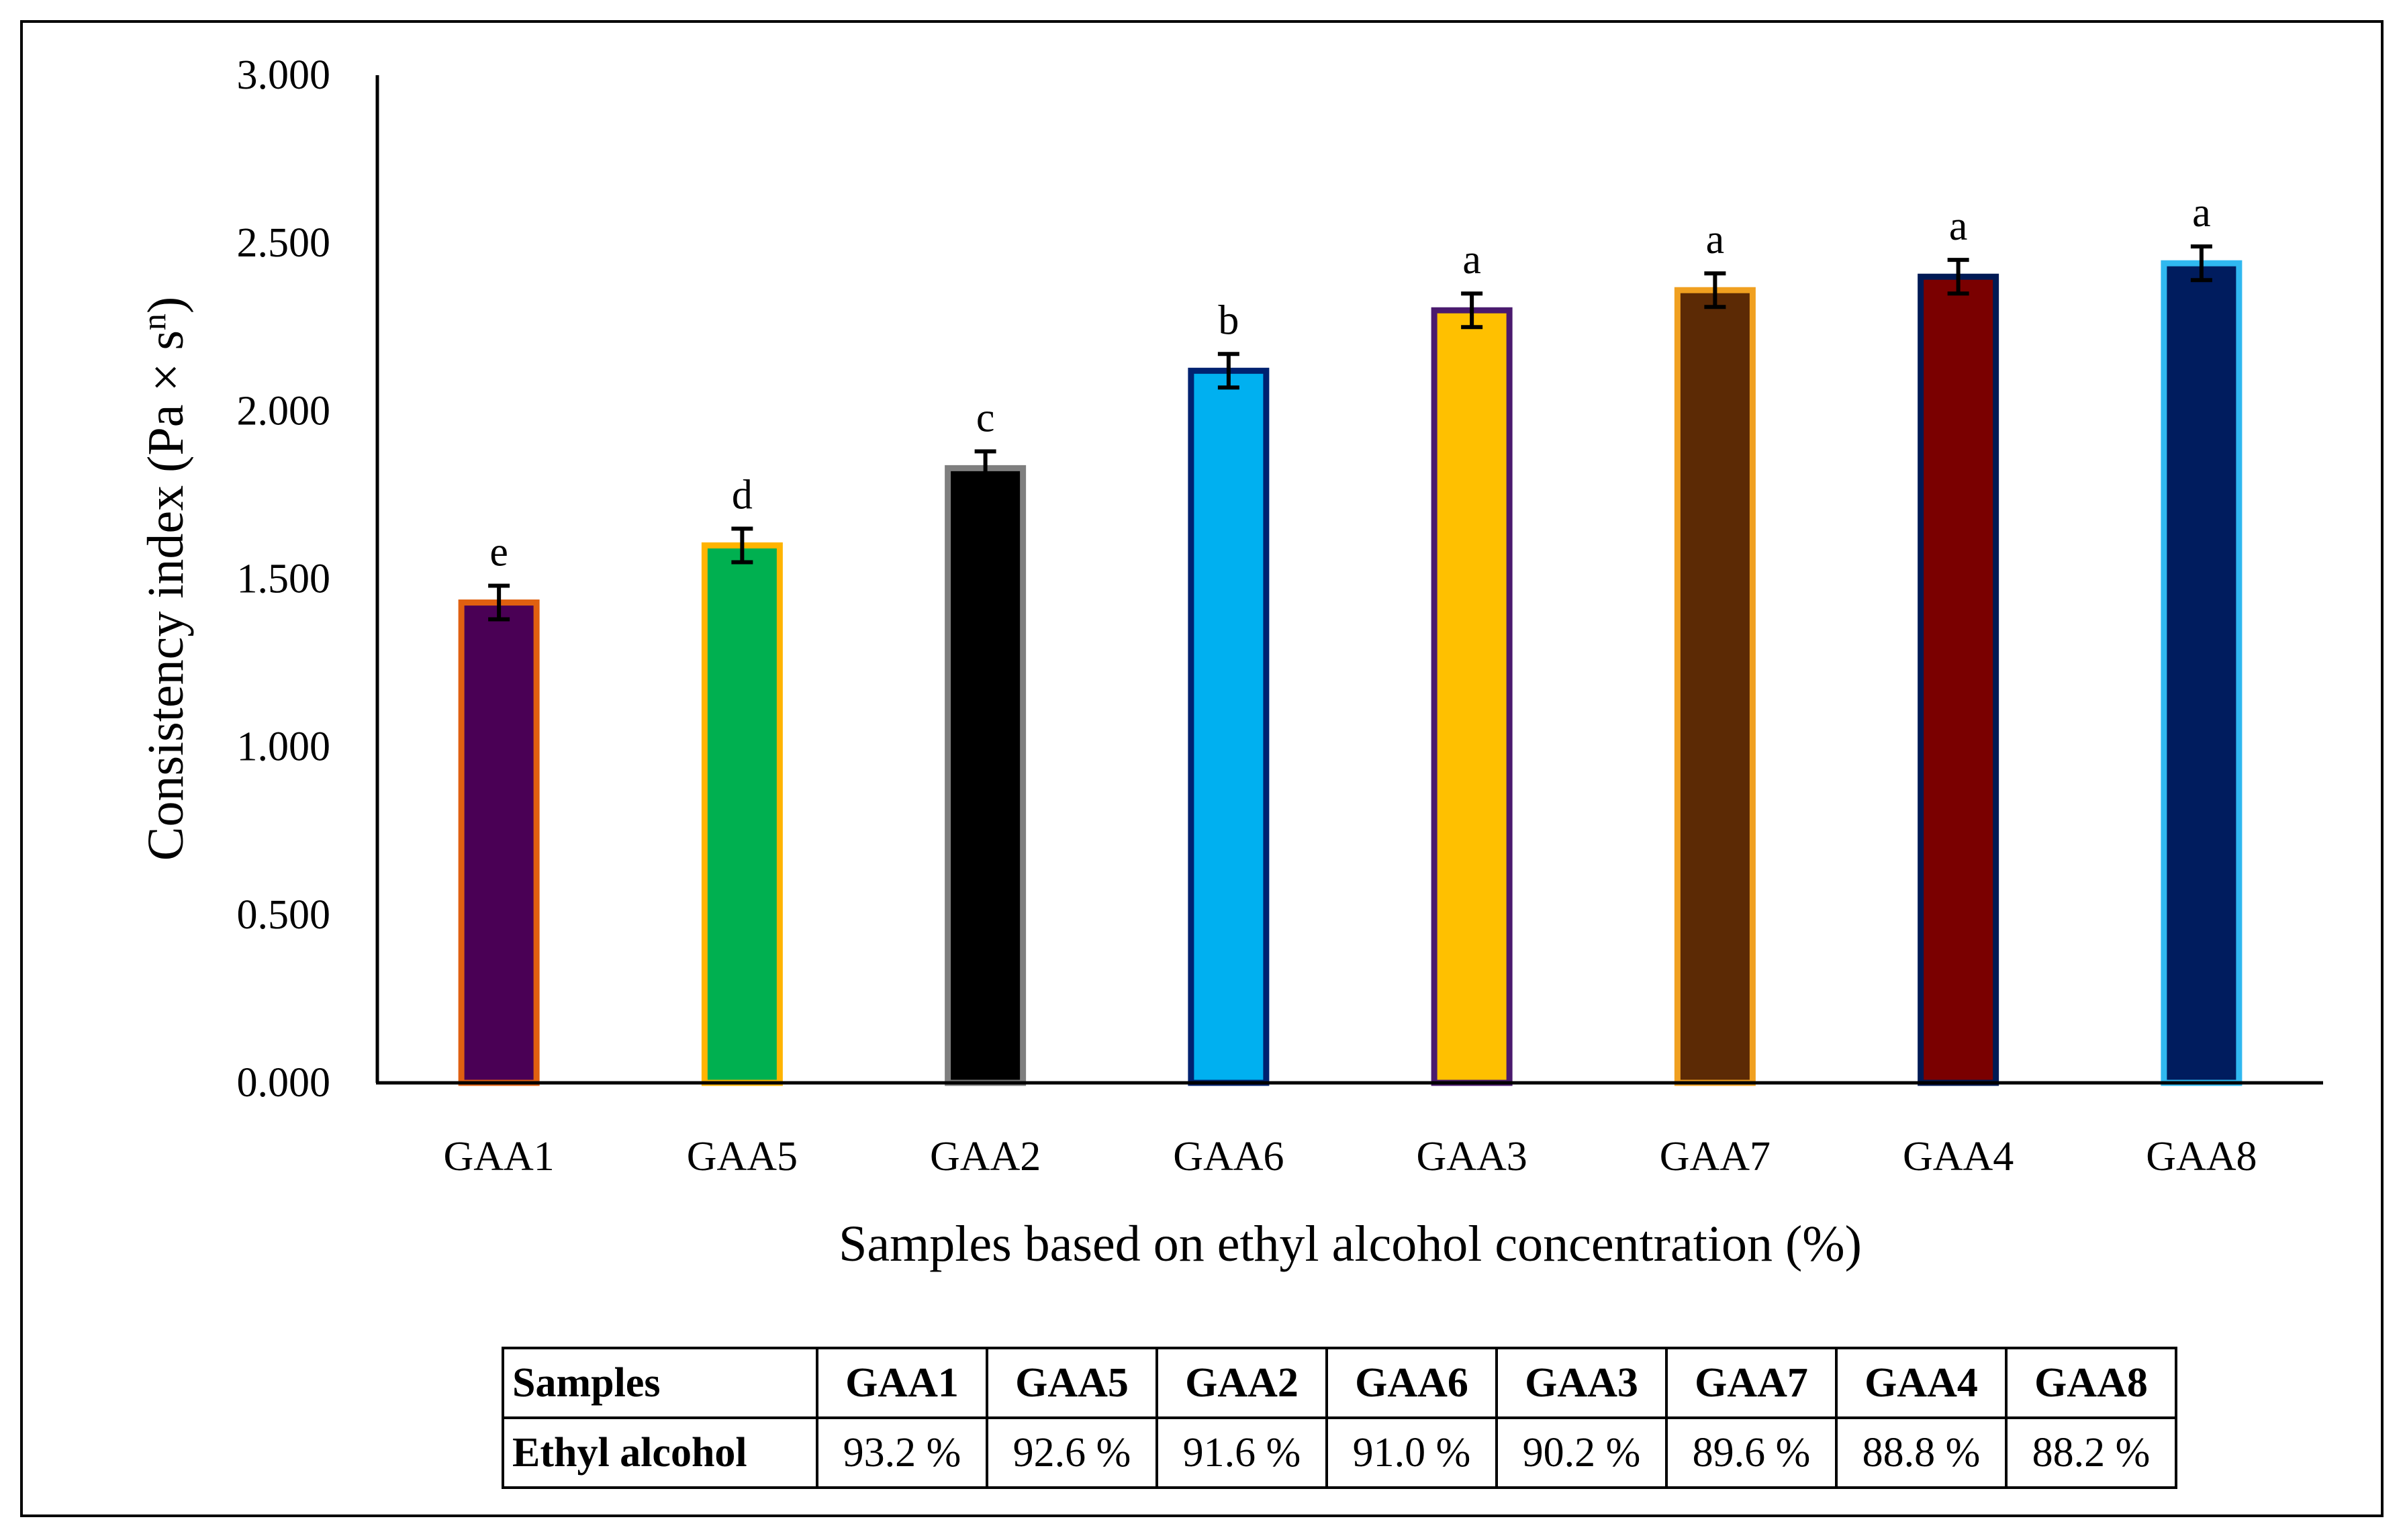 The width and height of the screenshot is (2405, 1540). I want to click on x-tick-label-gaa8: GAA8, so click(2201, 1157).